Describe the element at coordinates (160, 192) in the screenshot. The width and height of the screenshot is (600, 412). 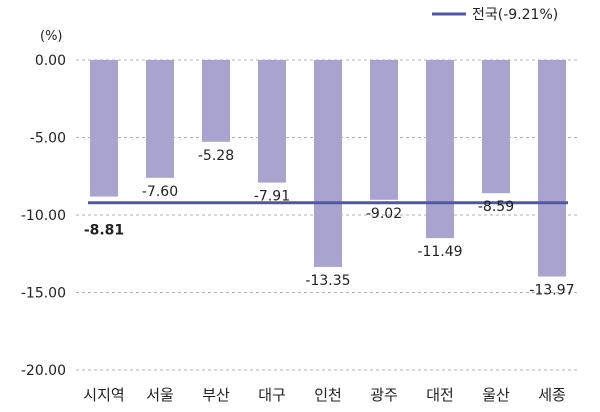
I see `data-label: -7.60` at that location.